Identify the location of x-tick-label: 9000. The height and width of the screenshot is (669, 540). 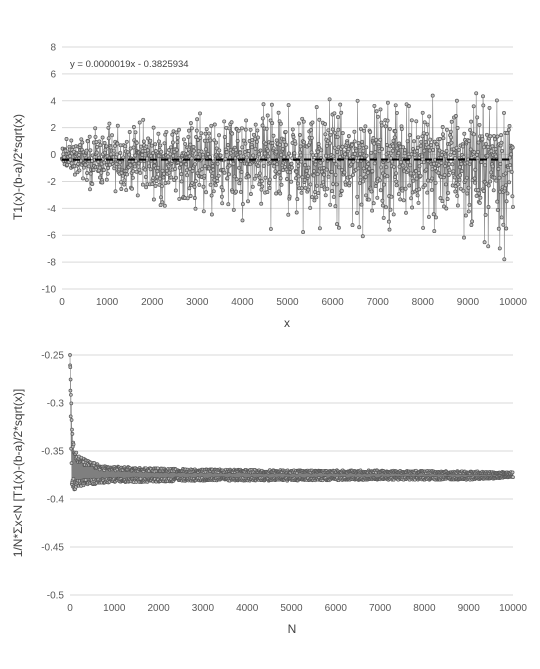
(468, 302).